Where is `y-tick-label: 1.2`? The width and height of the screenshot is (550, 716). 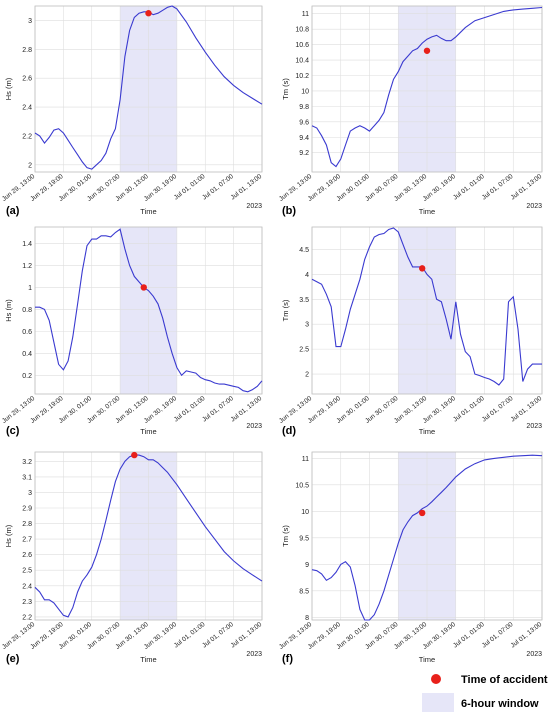
y-tick-label: 1.2 is located at coordinates (27, 266).